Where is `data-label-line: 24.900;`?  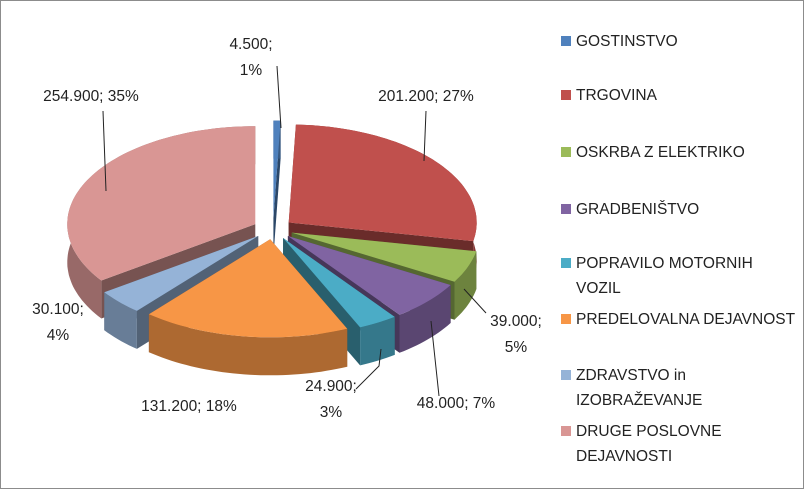 data-label-line: 24.900; is located at coordinates (331, 386).